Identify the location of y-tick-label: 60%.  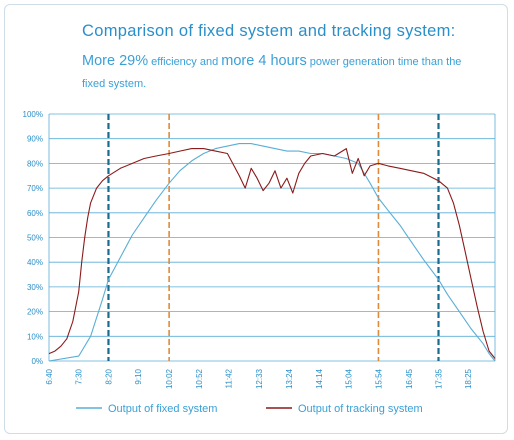
(35, 213).